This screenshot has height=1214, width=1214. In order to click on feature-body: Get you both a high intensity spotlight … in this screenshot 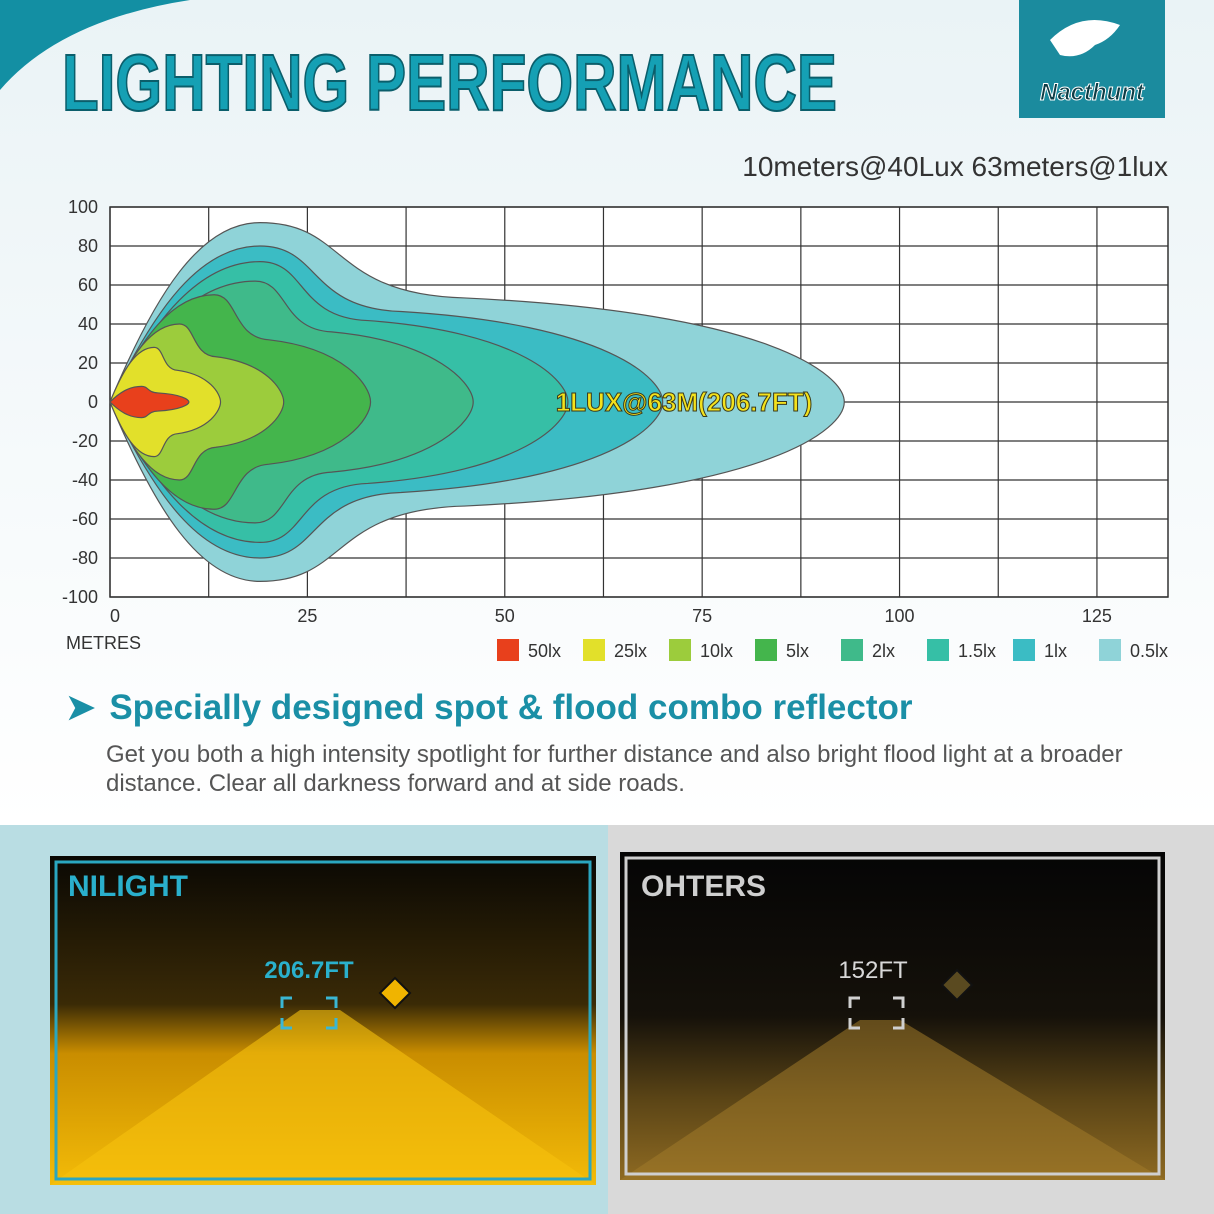, I will do `click(614, 769)`.